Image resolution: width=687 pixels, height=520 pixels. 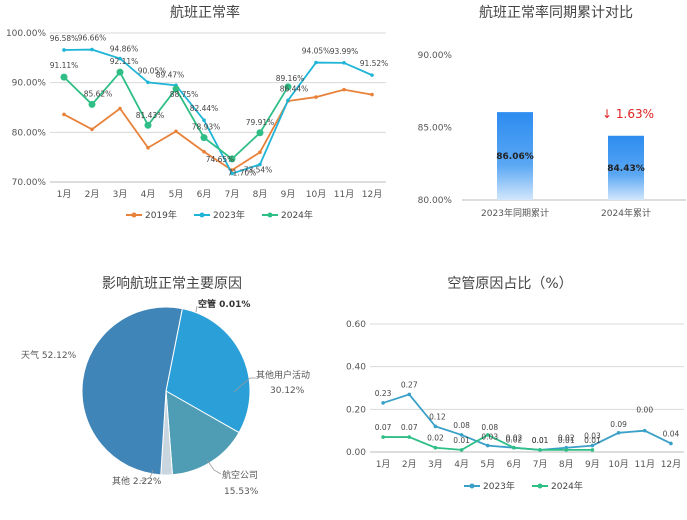 I want to click on legend-label: 2024年, so click(x=297, y=215).